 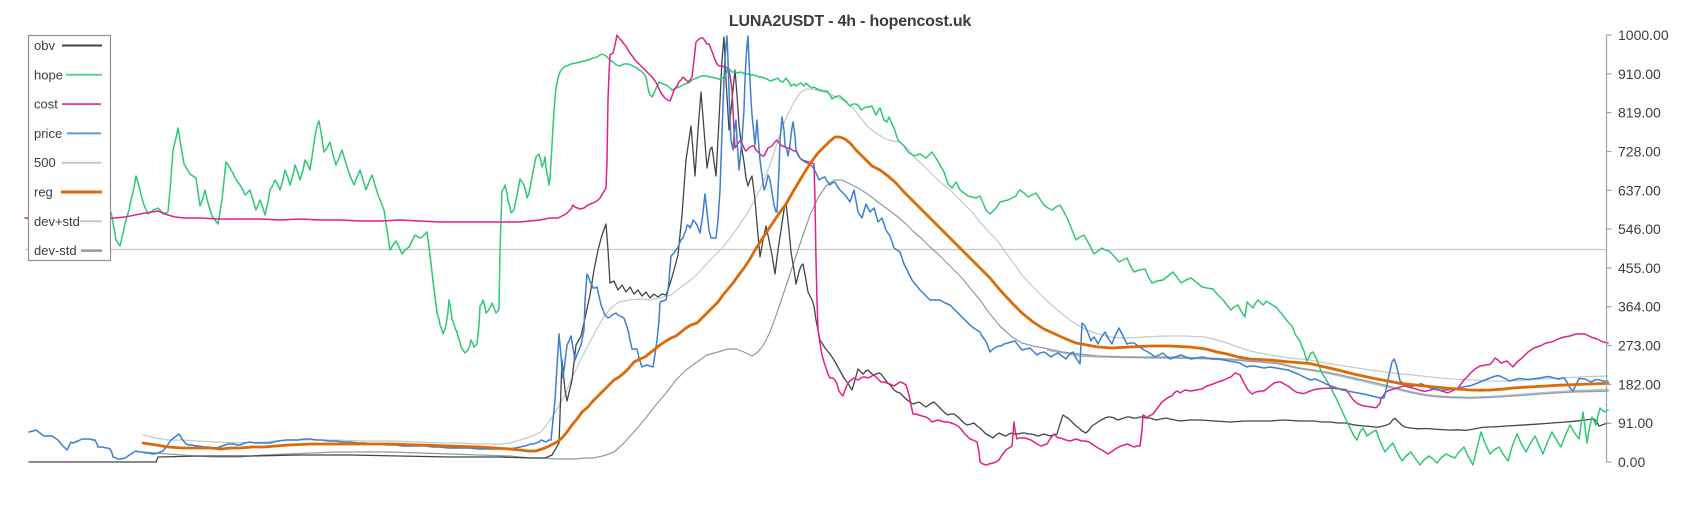 What do you see at coordinates (1639, 346) in the screenshot?
I see `svg-text: 273.00` at bounding box center [1639, 346].